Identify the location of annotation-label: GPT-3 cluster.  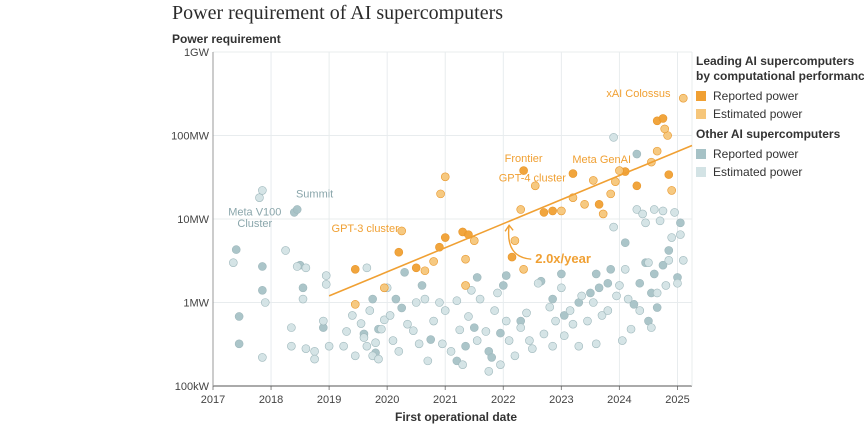
(366, 229).